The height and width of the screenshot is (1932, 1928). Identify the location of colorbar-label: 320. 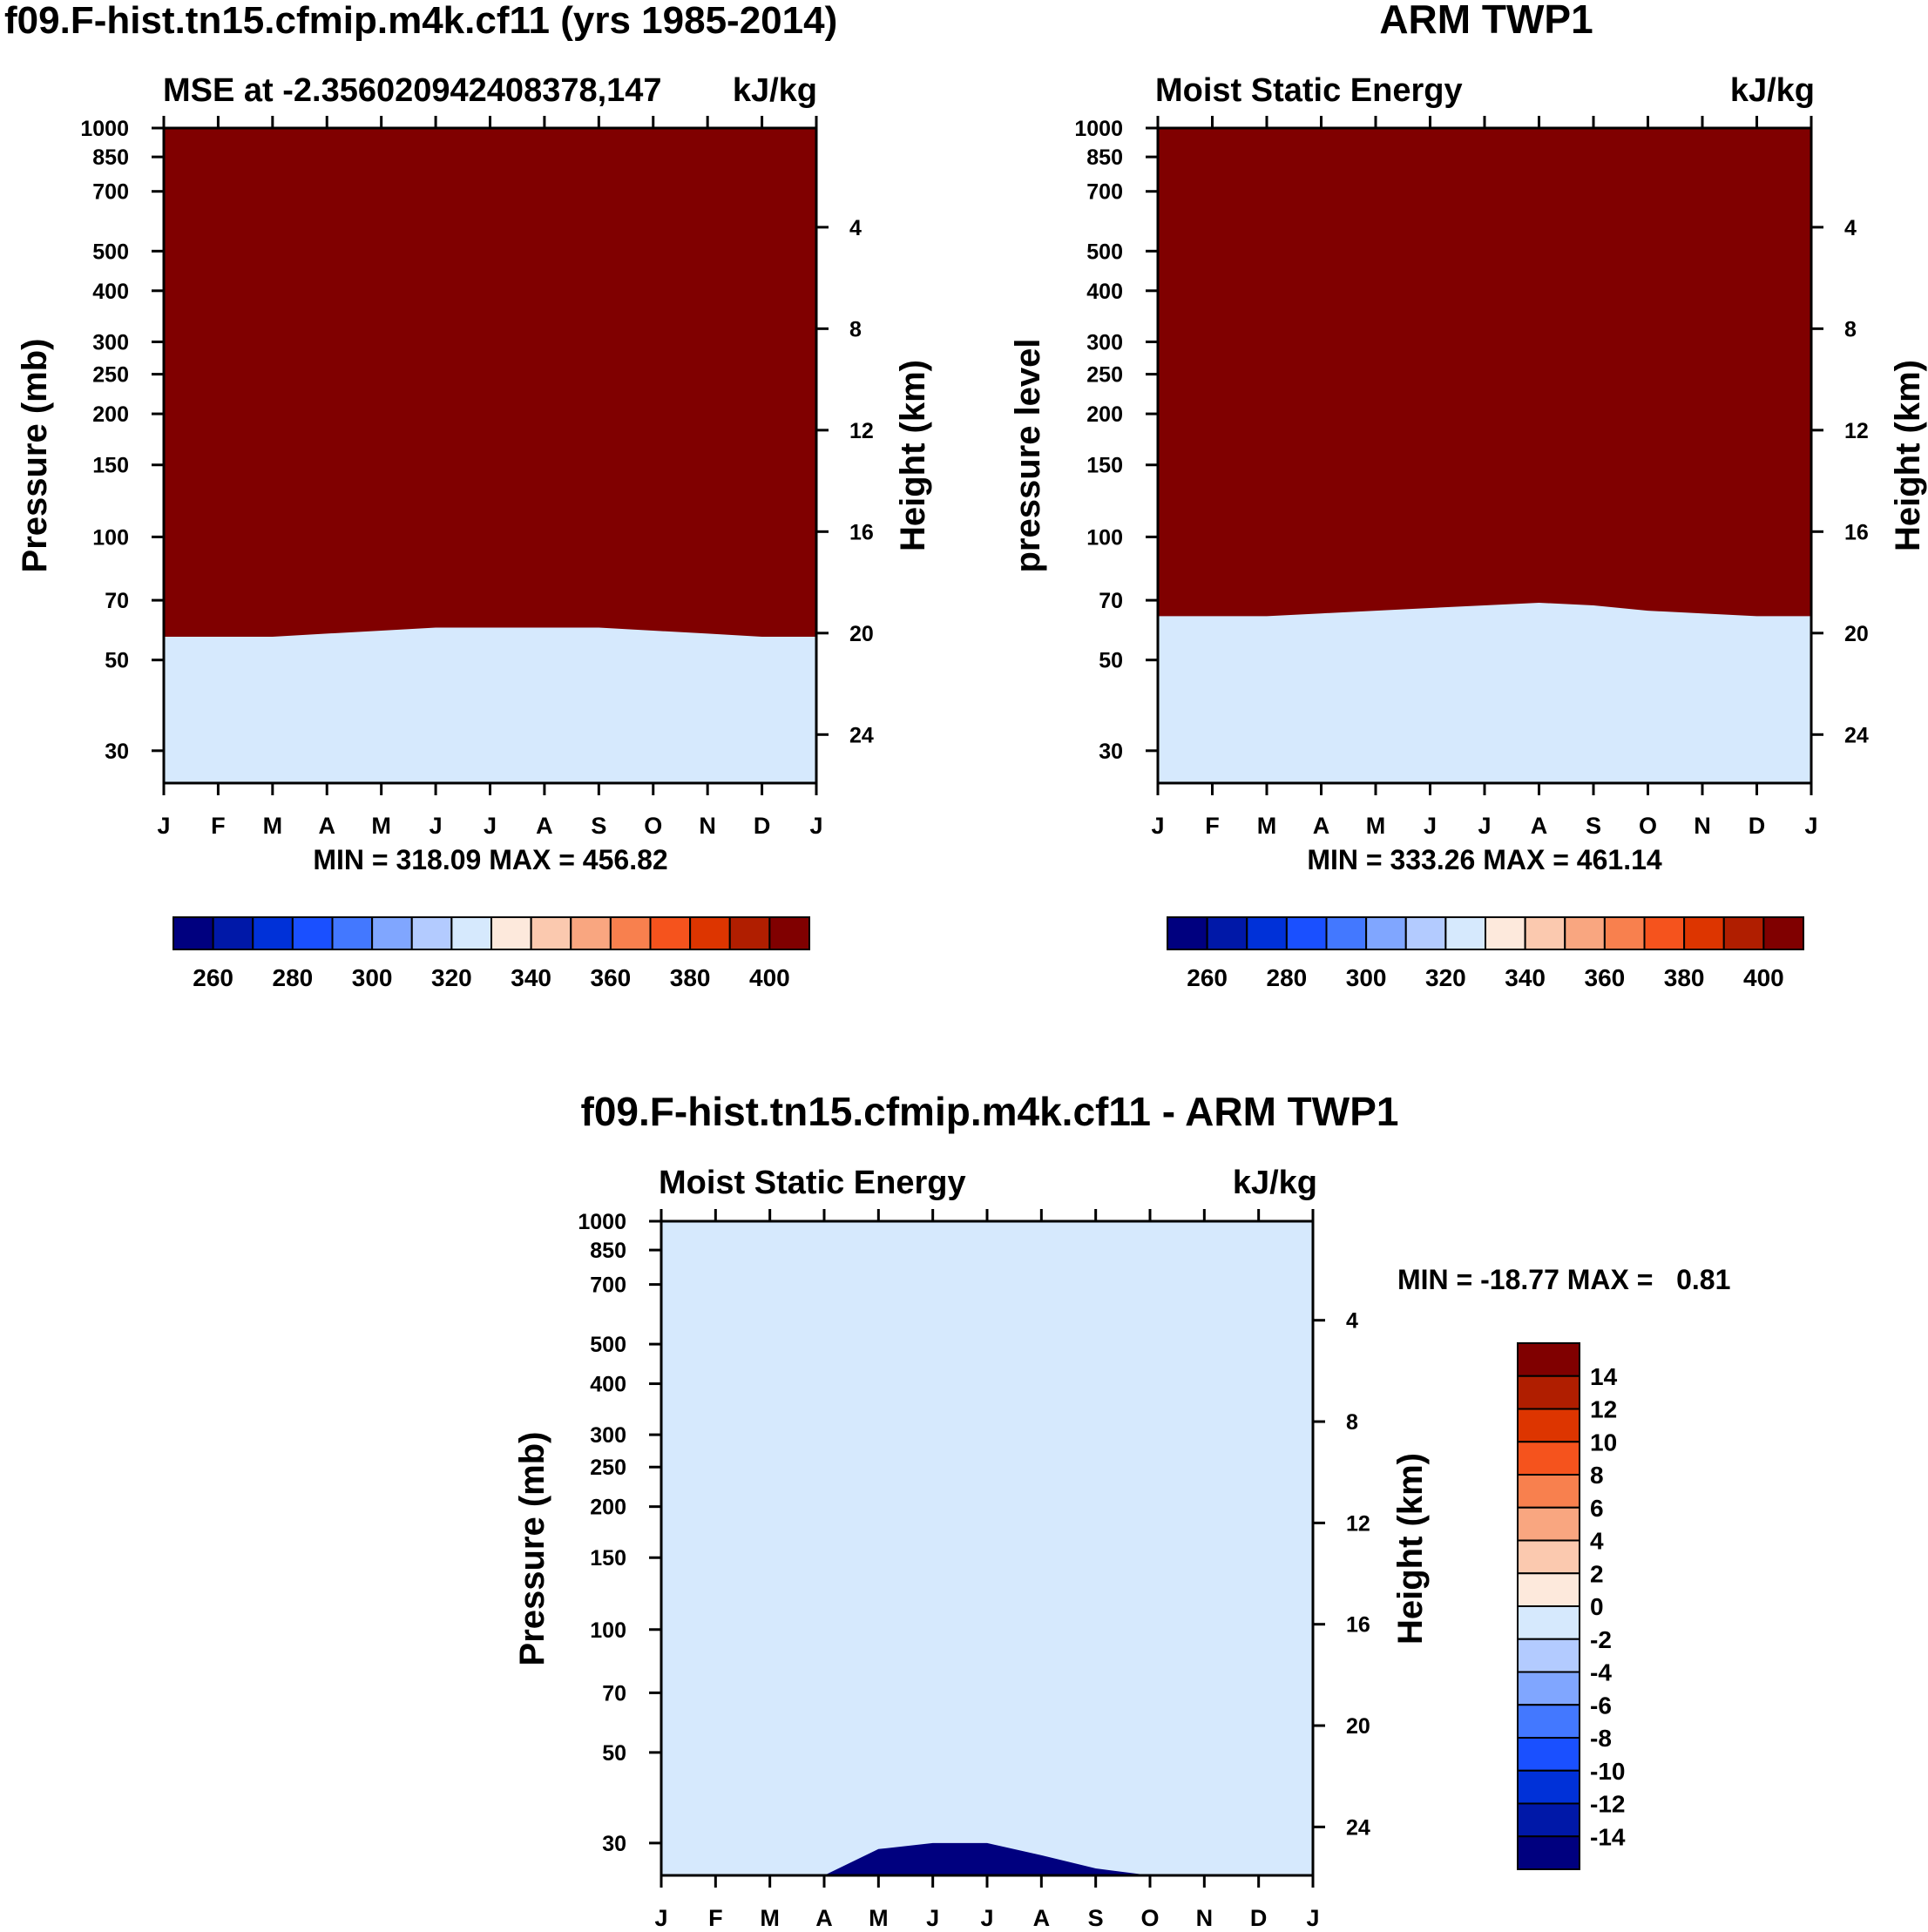
(1445, 978).